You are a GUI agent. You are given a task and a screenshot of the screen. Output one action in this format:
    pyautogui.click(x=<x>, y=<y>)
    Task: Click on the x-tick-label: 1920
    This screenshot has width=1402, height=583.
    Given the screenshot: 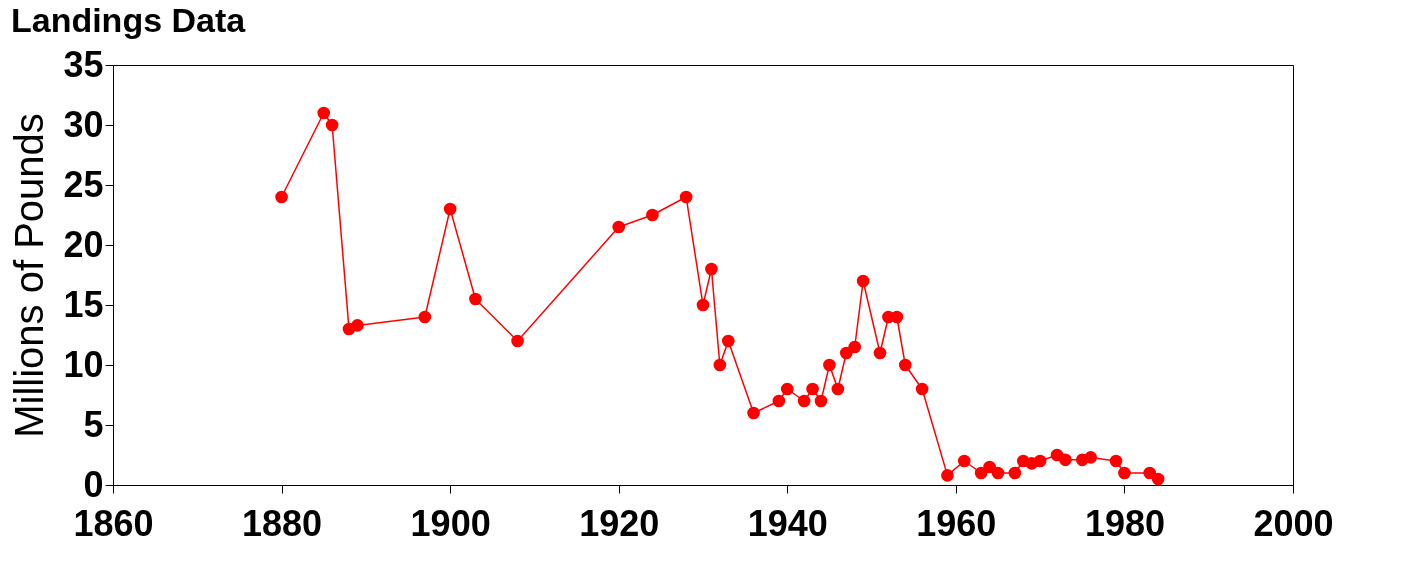 What is the action you would take?
    pyautogui.click(x=619, y=523)
    